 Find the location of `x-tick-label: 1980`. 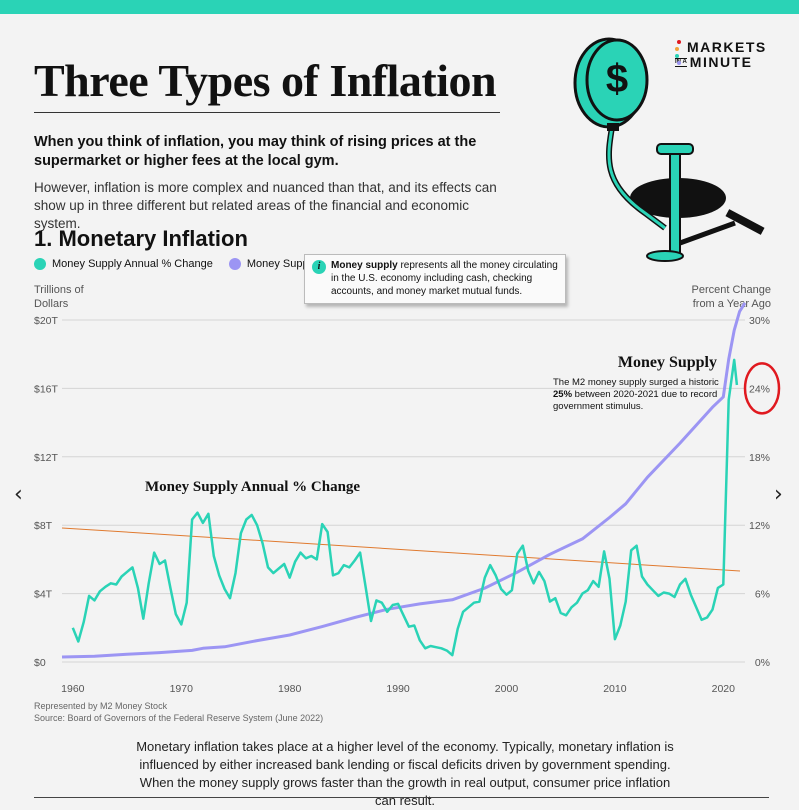

x-tick-label: 1980 is located at coordinates (290, 689).